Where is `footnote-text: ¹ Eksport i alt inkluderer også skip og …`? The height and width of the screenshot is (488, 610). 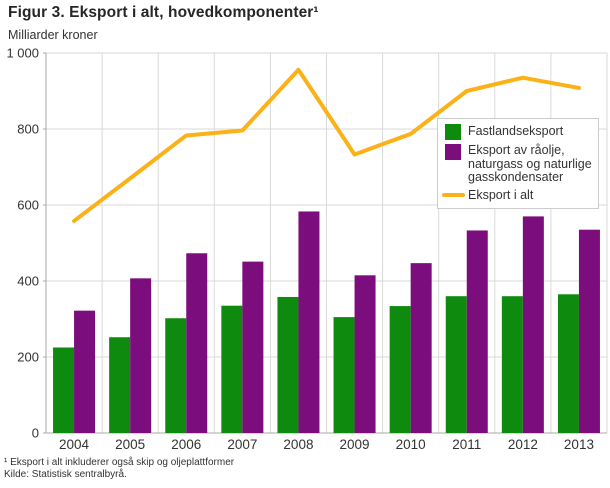 footnote-text: ¹ Eksport i alt inkluderer også skip og … is located at coordinates (119, 462).